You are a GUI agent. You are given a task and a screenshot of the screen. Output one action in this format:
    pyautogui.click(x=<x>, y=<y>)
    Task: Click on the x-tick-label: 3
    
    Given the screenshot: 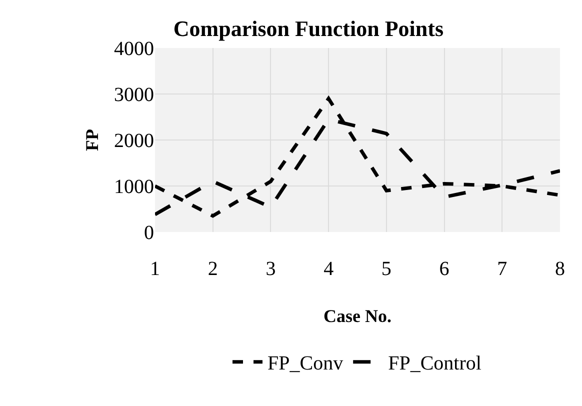 What is the action you would take?
    pyautogui.click(x=271, y=269)
    